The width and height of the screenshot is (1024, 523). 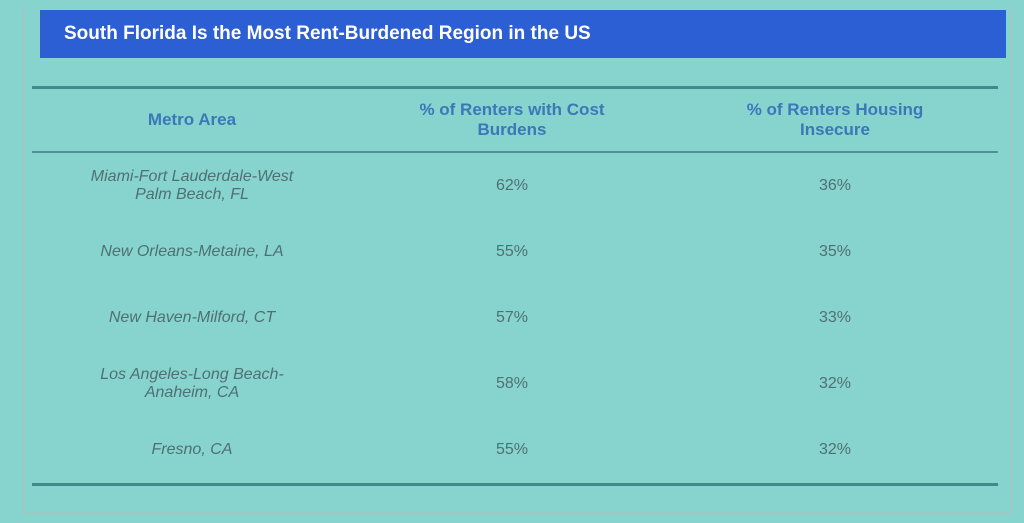 I want to click on metro-cell: New Haven-Milford, CT, so click(x=192, y=317).